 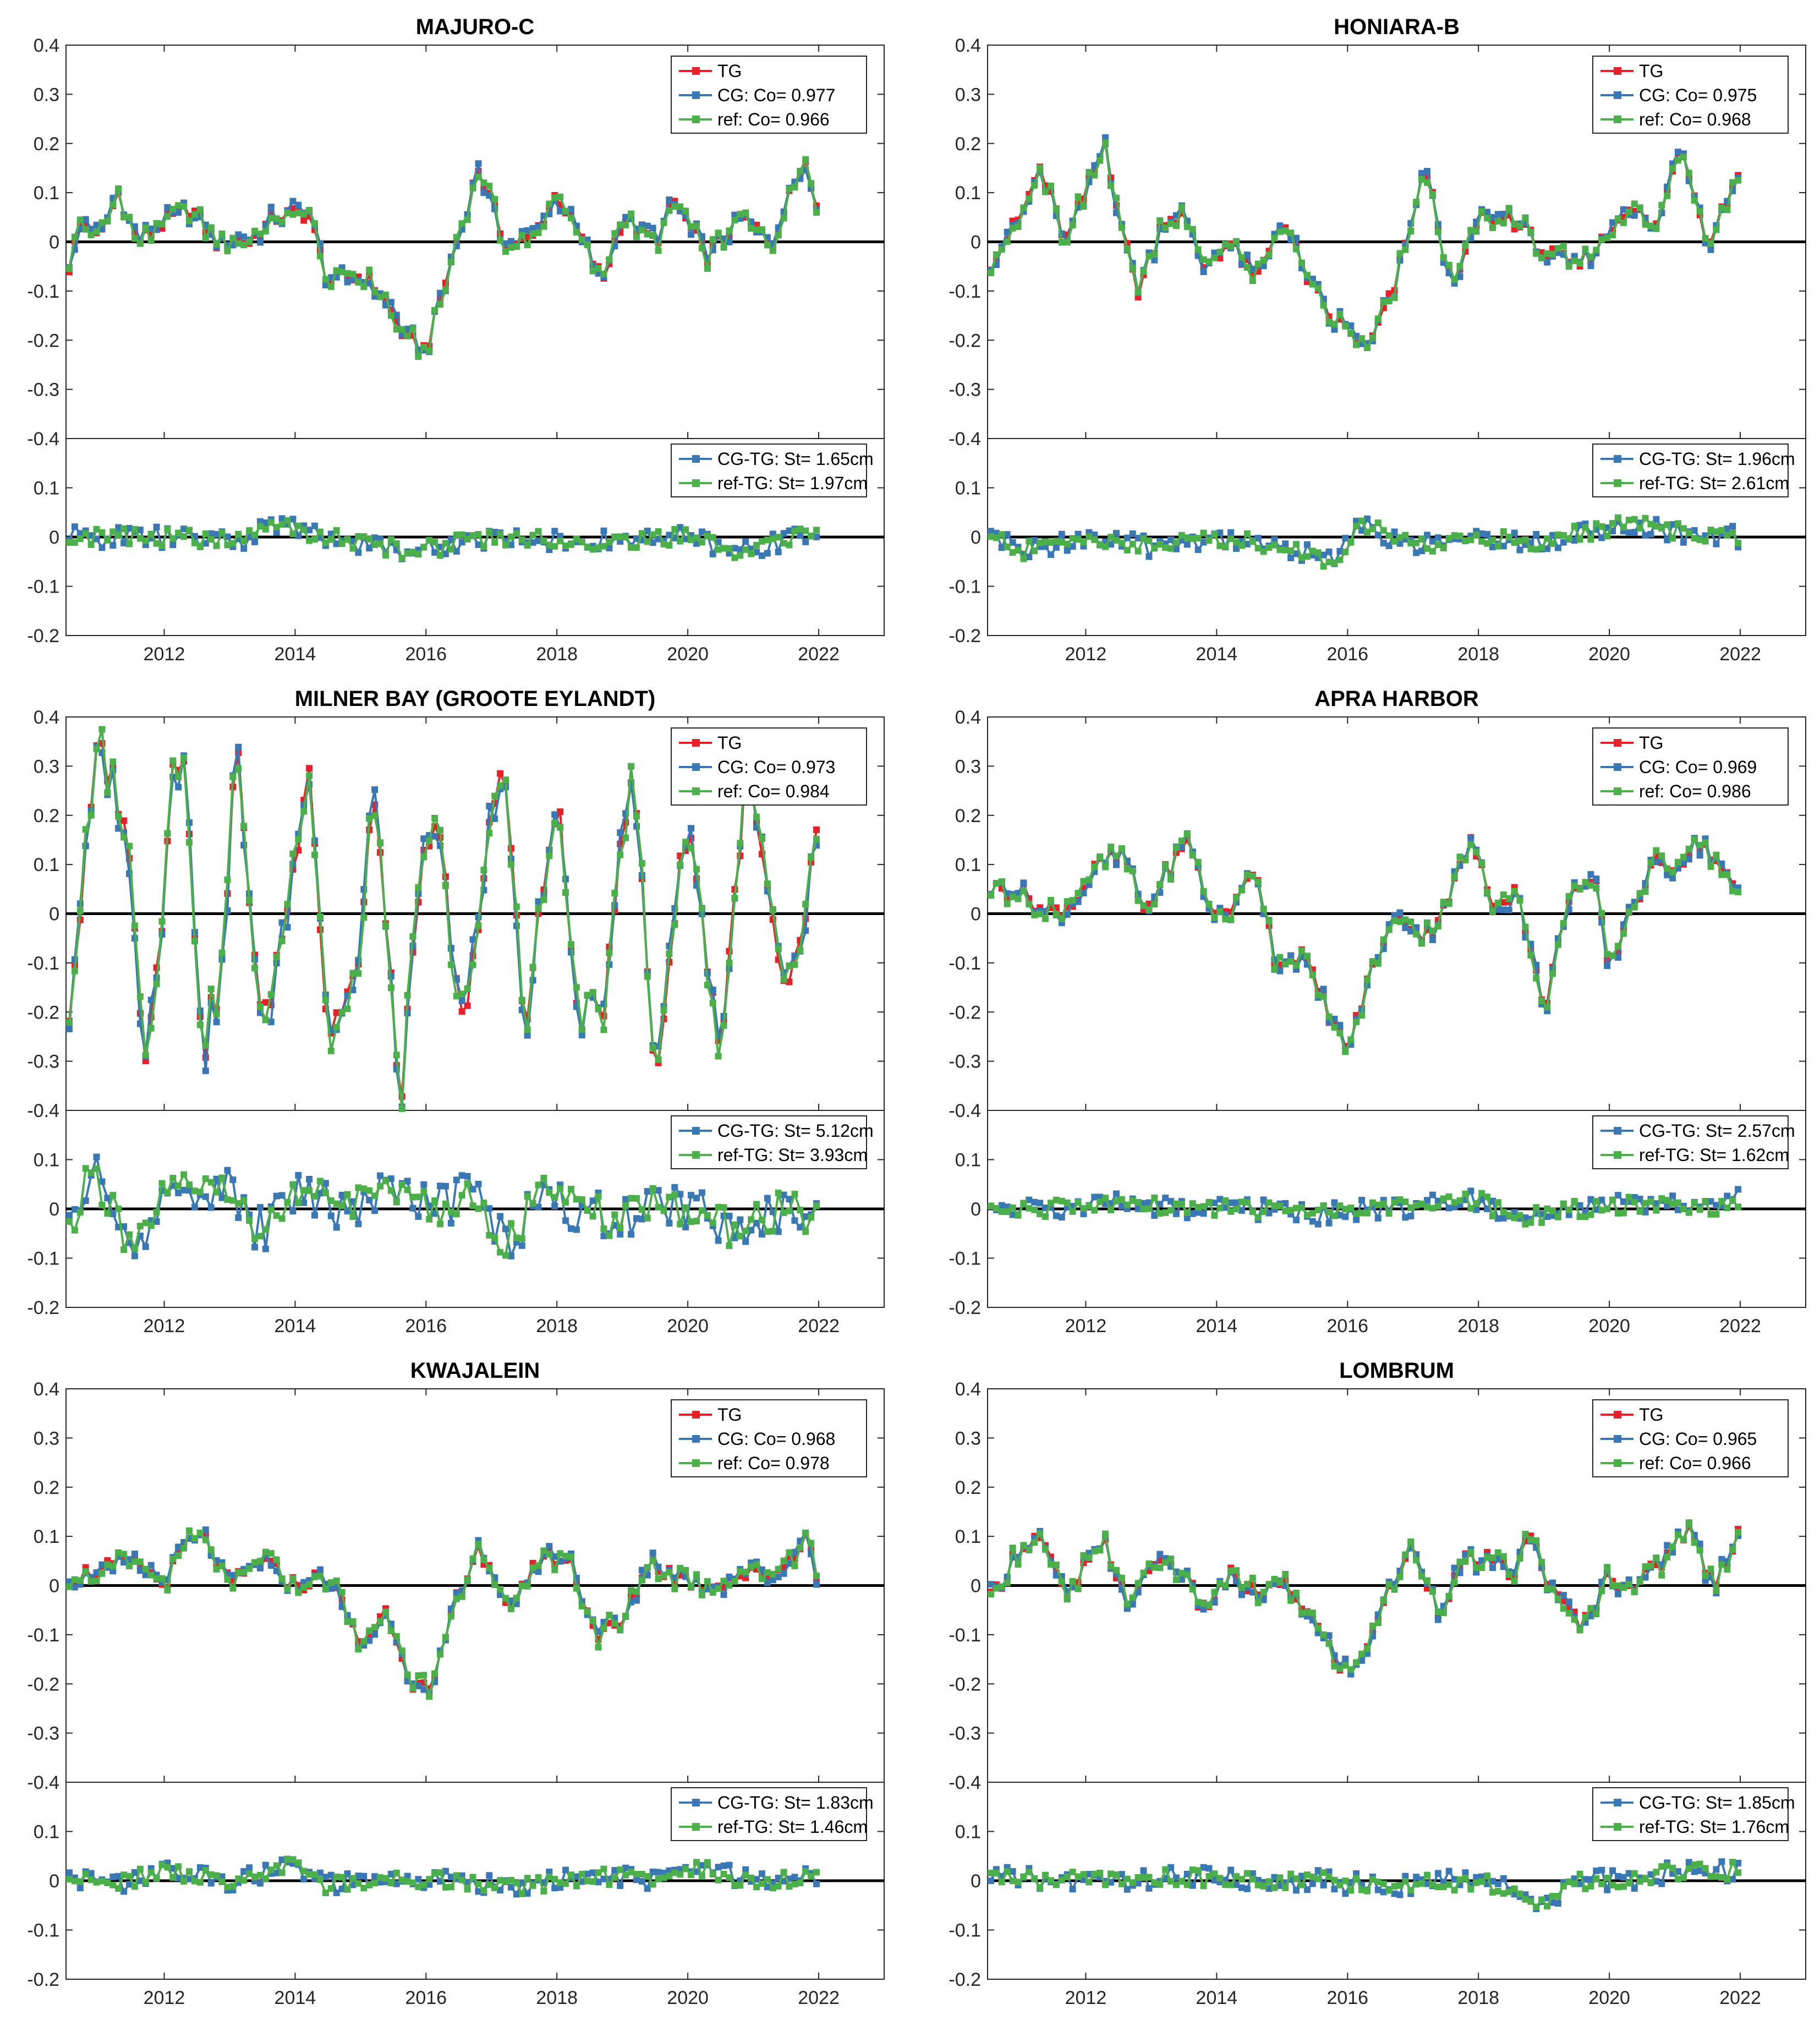 What do you see at coordinates (789, 981) in the screenshot?
I see `tg-series-marker` at bounding box center [789, 981].